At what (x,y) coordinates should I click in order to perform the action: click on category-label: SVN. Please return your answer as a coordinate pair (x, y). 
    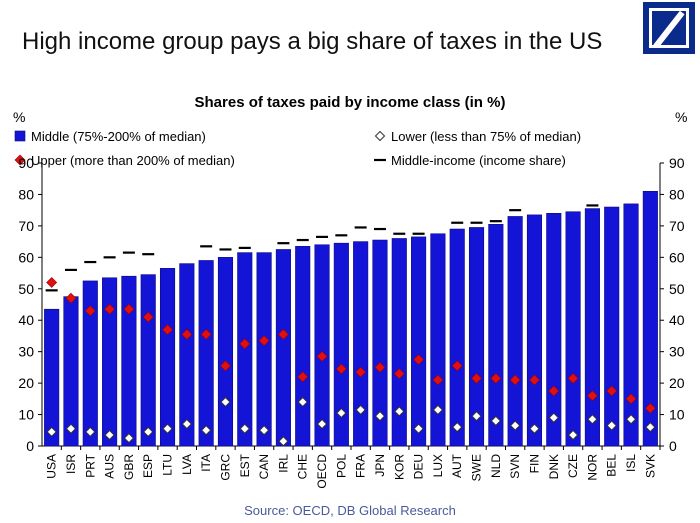
    Looking at the image, I should click on (515, 466).